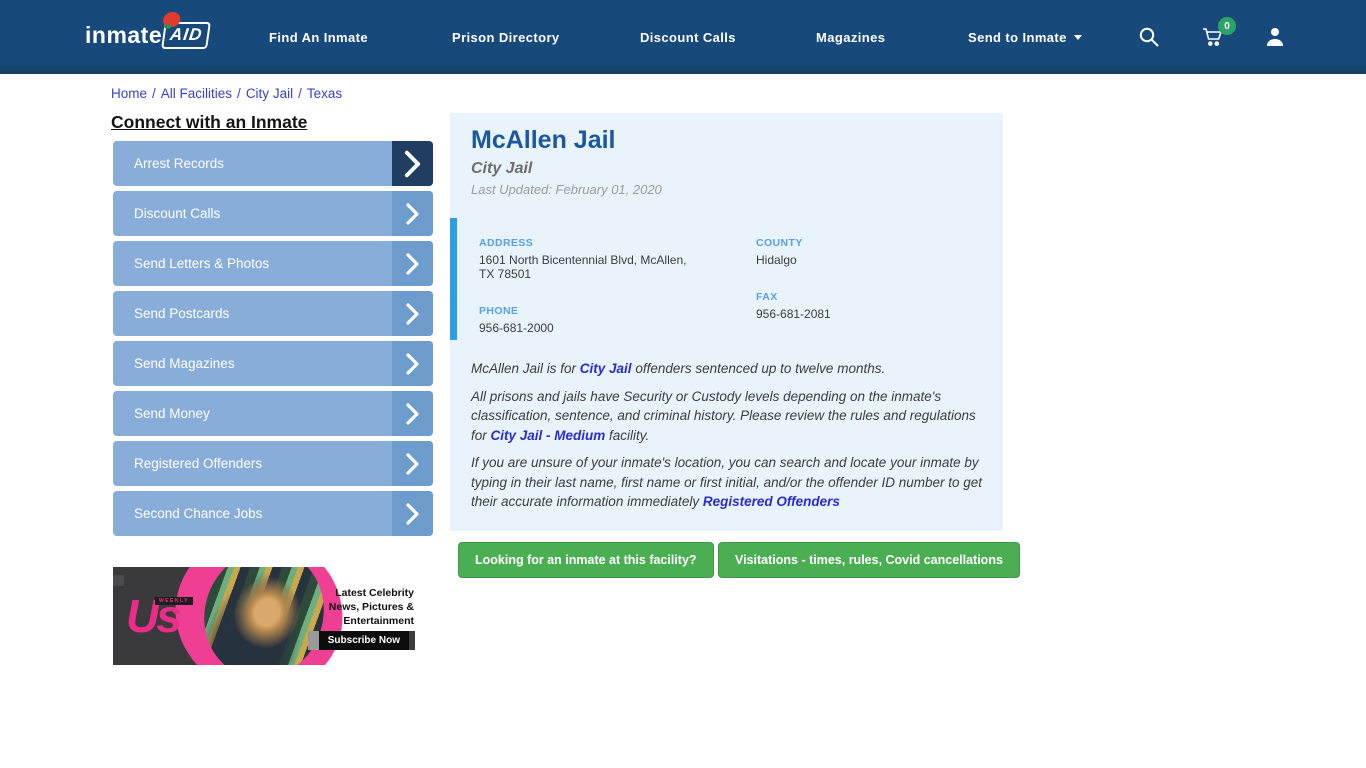  Describe the element at coordinates (129, 93) in the screenshot. I see `breadcrumb-home: Home` at that location.